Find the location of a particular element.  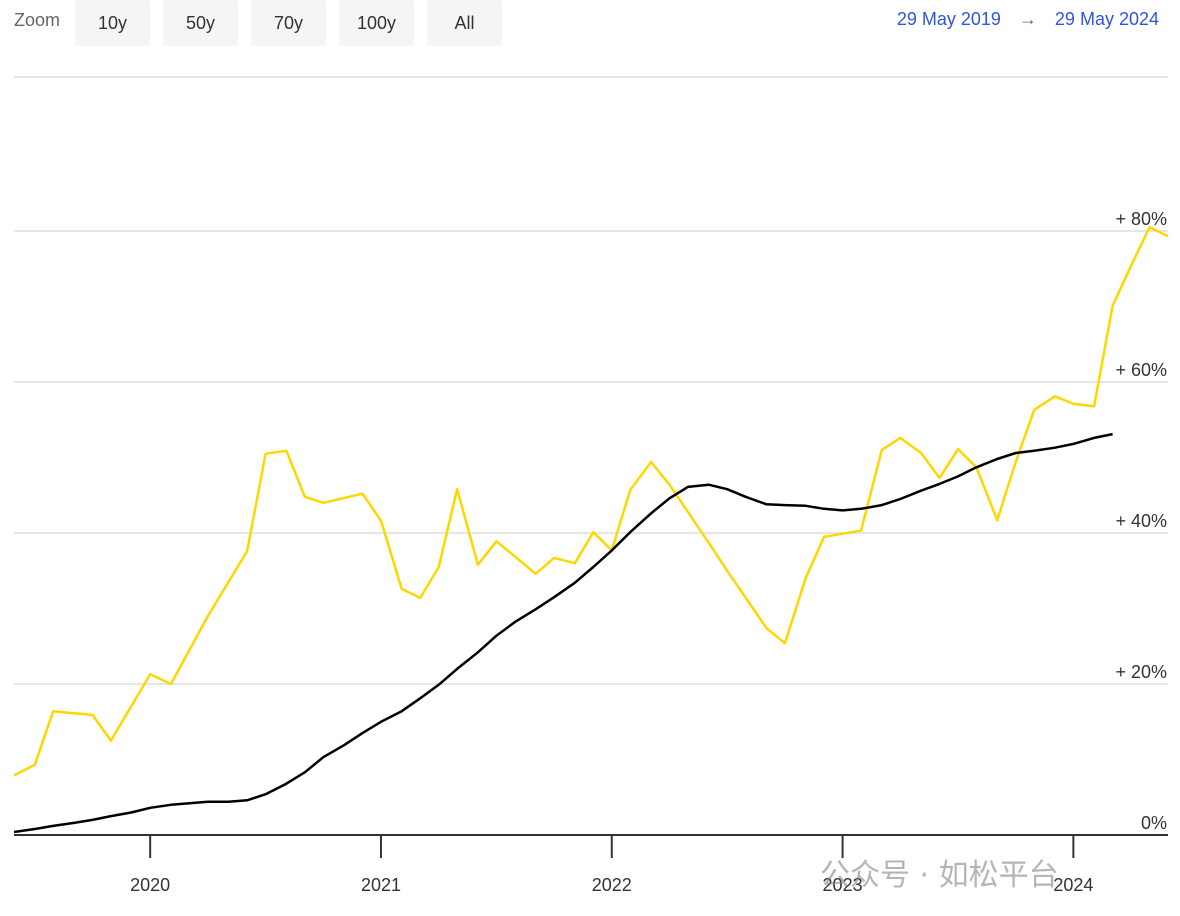

y-tick-label: + 20% is located at coordinates (1141, 672).